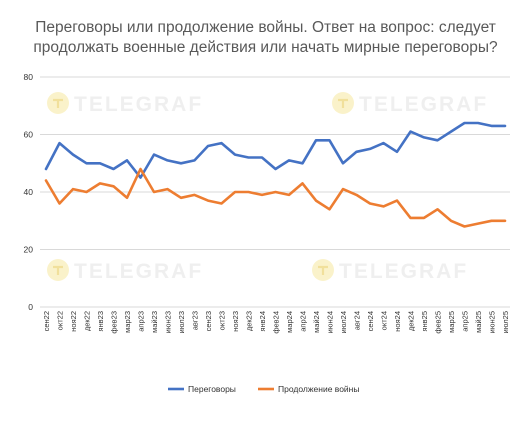 This screenshot has height=422, width=531. Describe the element at coordinates (29, 250) in the screenshot. I see `y-tick-label: 20` at that location.